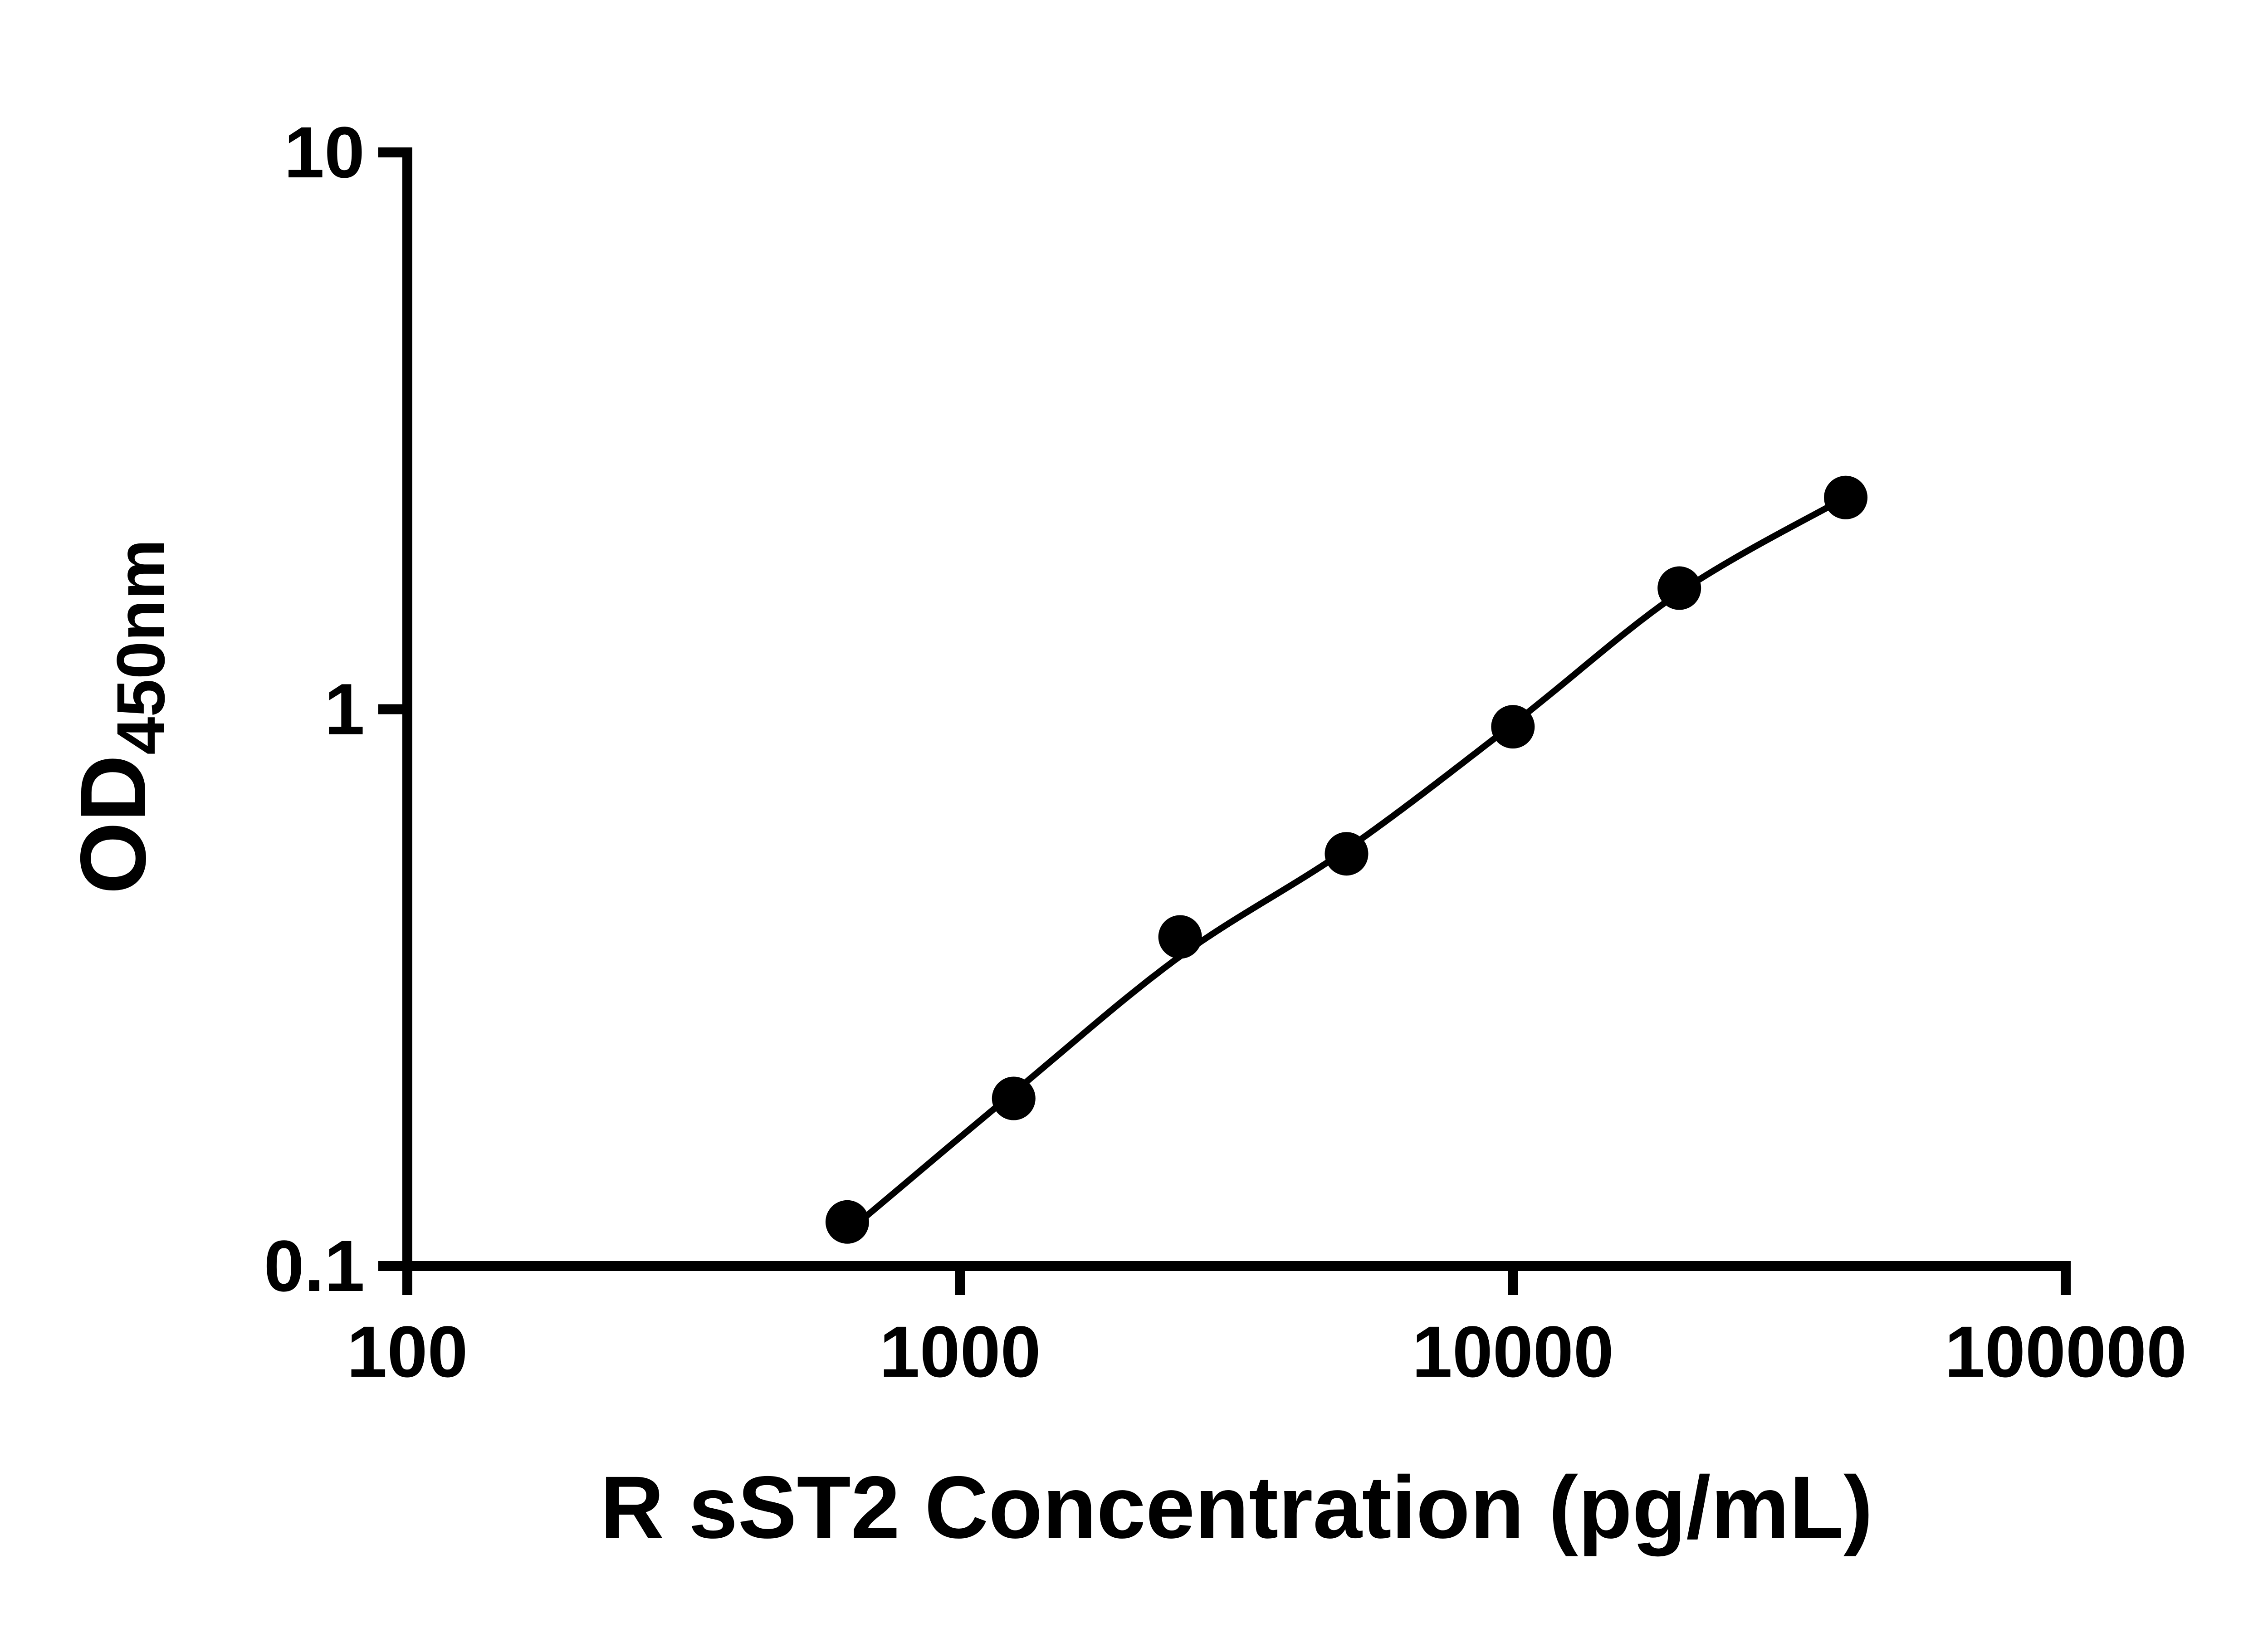 The width and height of the screenshot is (2268, 1633). Describe the element at coordinates (113, 825) in the screenshot. I see `y-axis-title-main: OD` at that location.